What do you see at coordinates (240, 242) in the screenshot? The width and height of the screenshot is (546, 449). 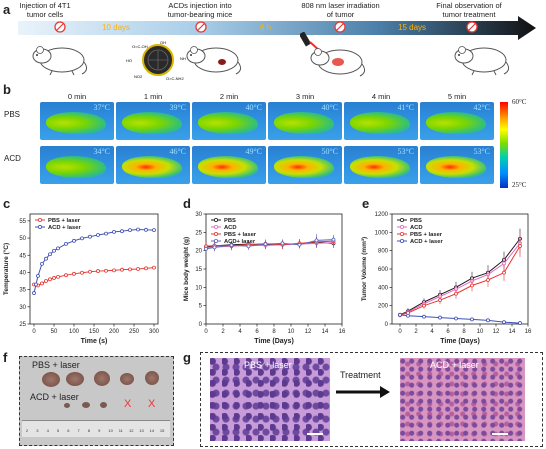 I see `legend-label: ACD+ laser` at bounding box center [240, 242].